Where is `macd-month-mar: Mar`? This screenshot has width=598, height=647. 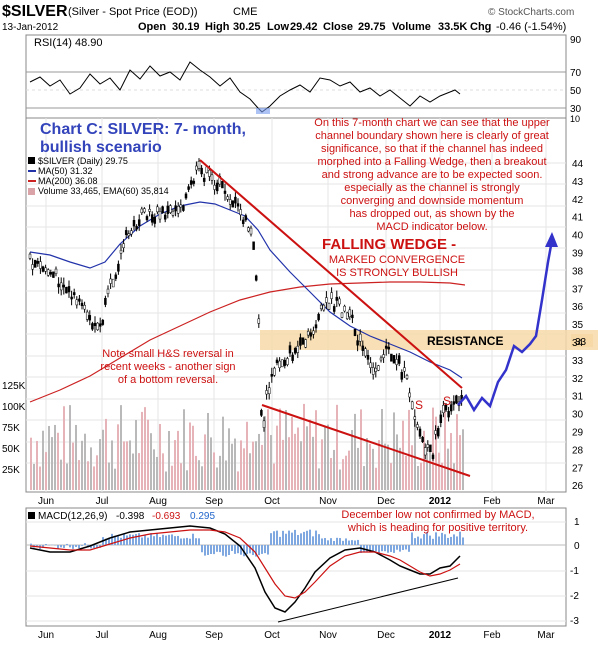 macd-month-mar: Mar is located at coordinates (546, 635).